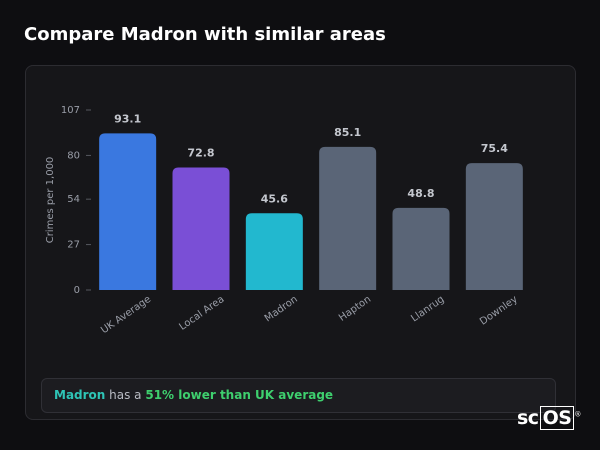 The width and height of the screenshot is (600, 450). What do you see at coordinates (70, 110) in the screenshot?
I see `y-tick-label: 107` at bounding box center [70, 110].